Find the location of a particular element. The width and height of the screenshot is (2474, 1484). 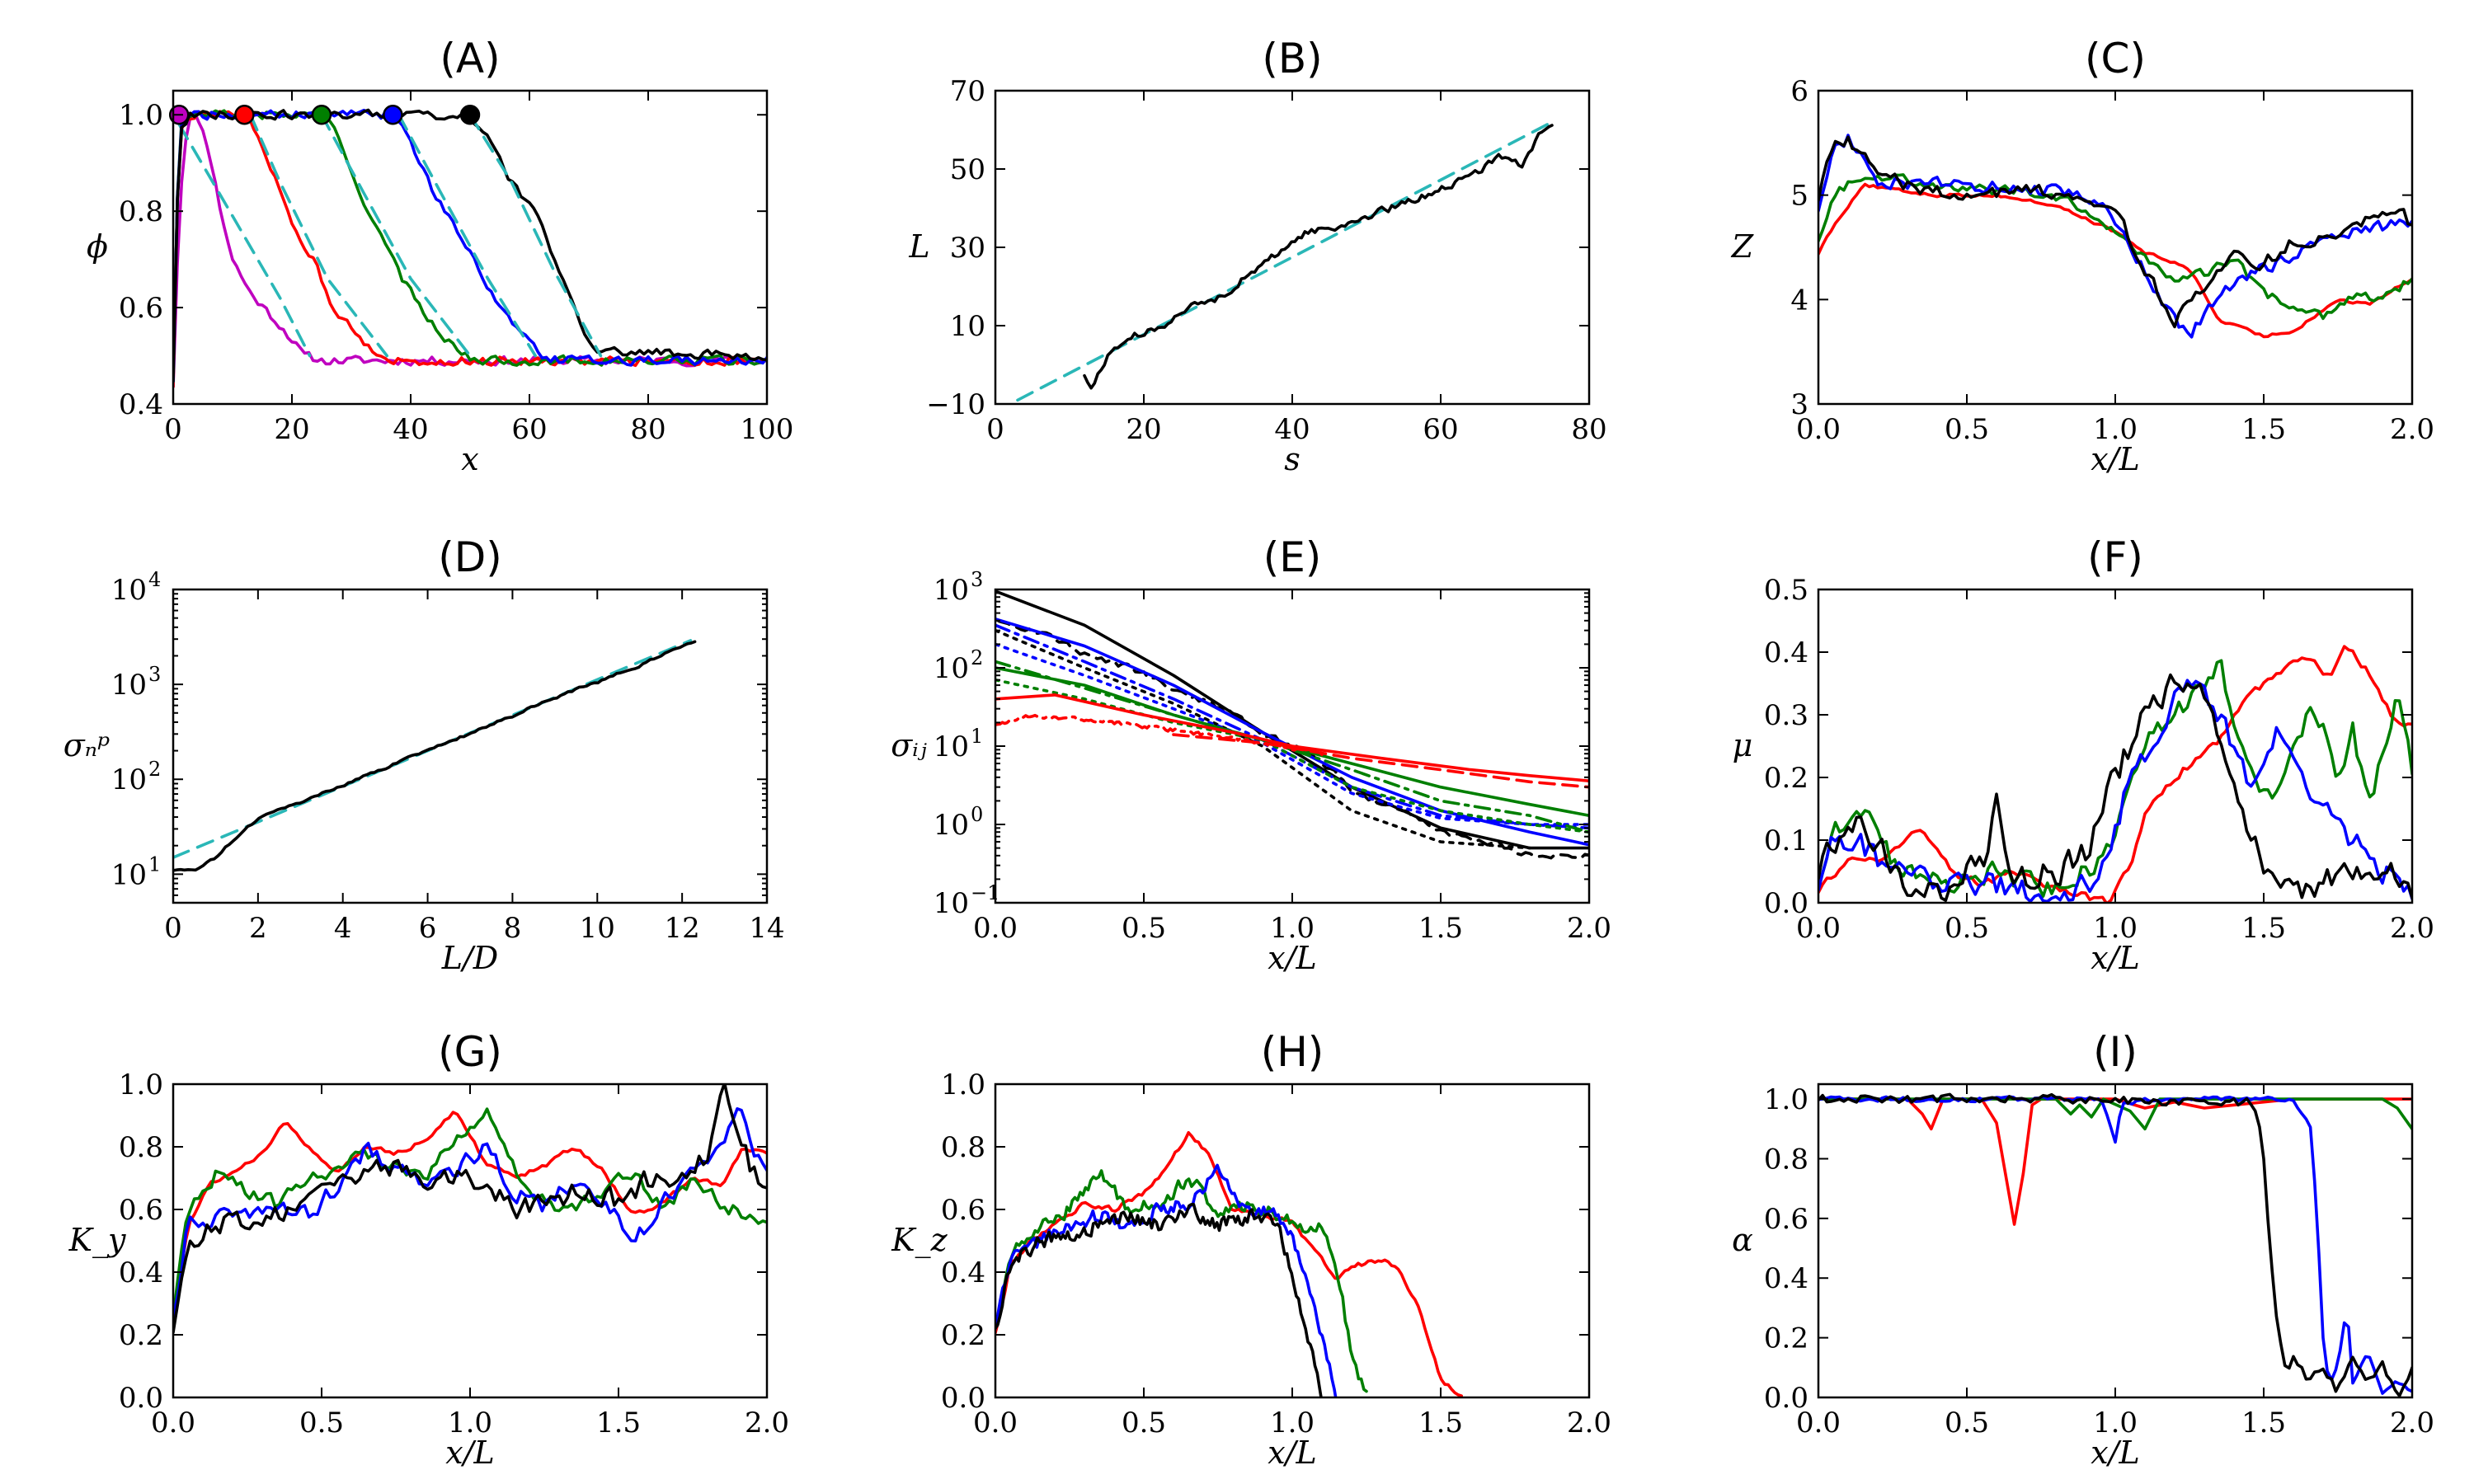

y-tick-exponent: 2 is located at coordinates (154, 769).